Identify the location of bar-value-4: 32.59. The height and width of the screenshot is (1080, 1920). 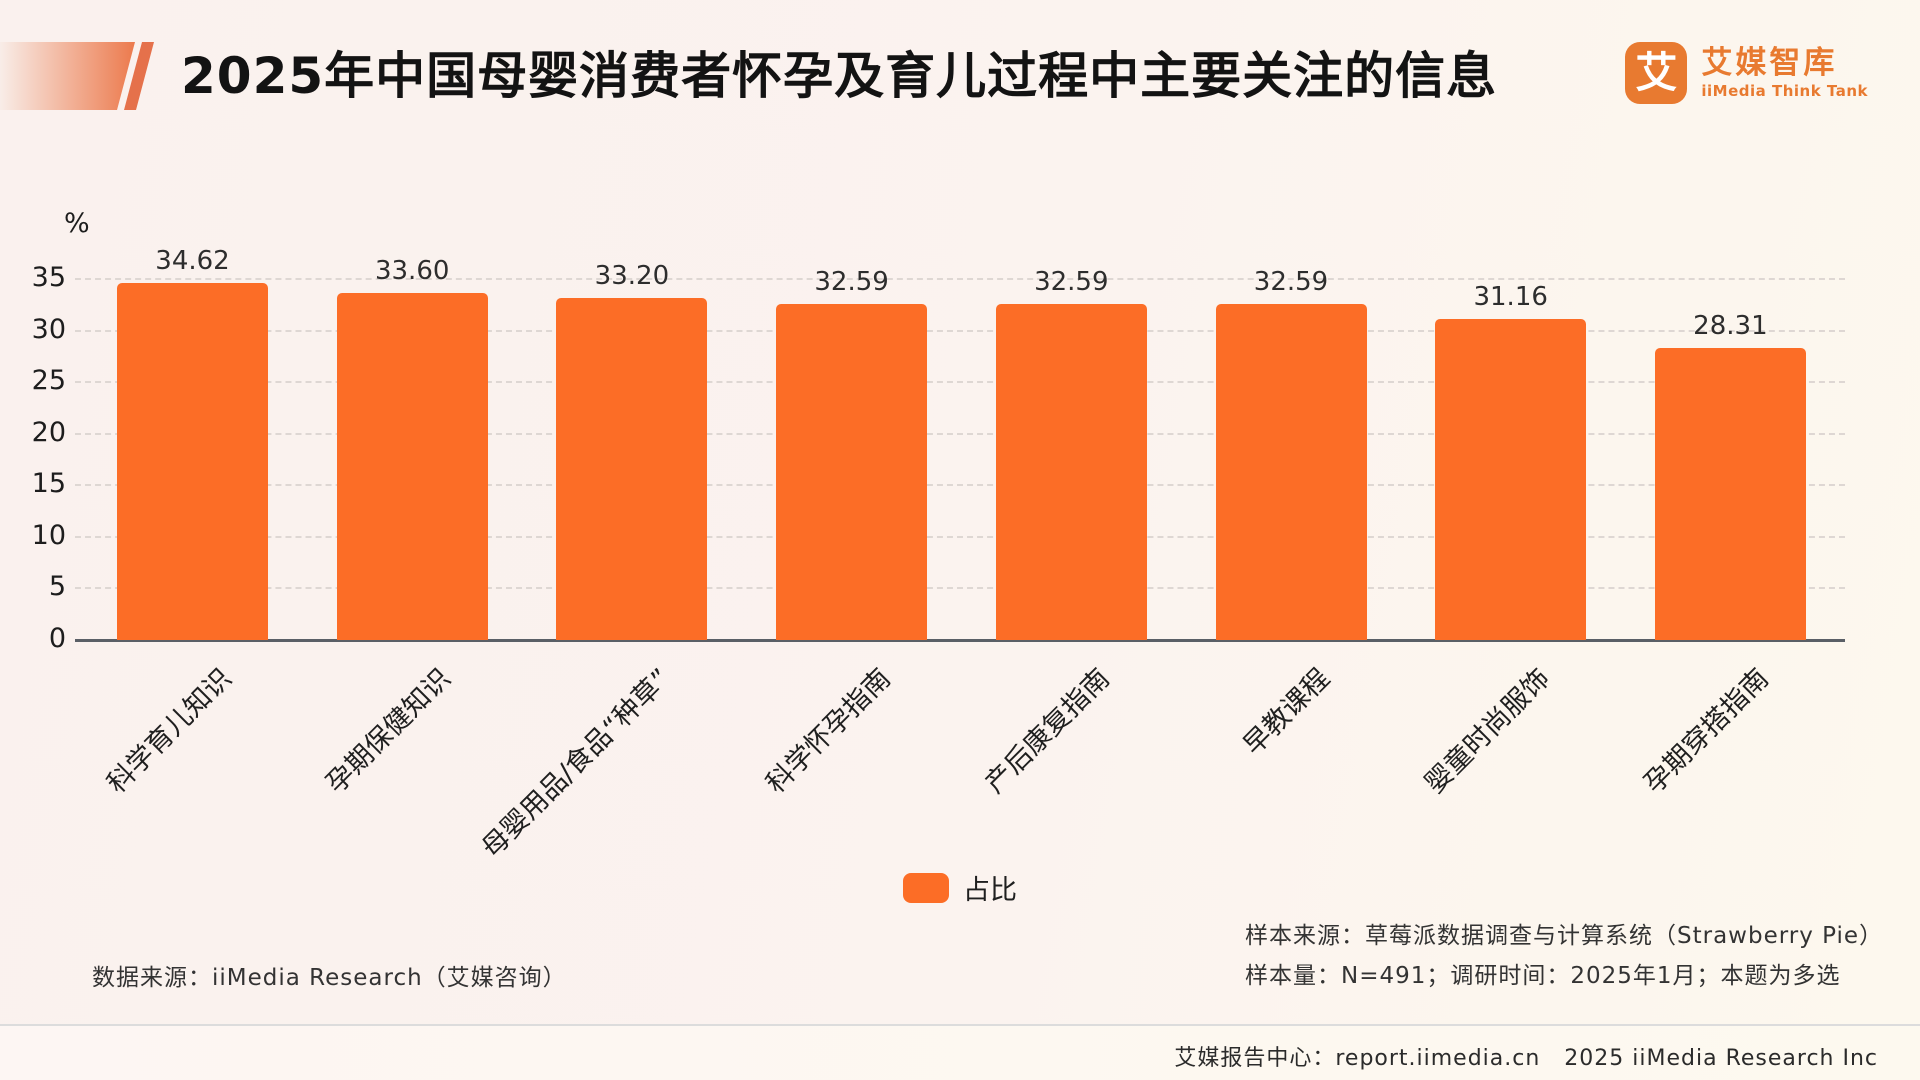
(851, 281).